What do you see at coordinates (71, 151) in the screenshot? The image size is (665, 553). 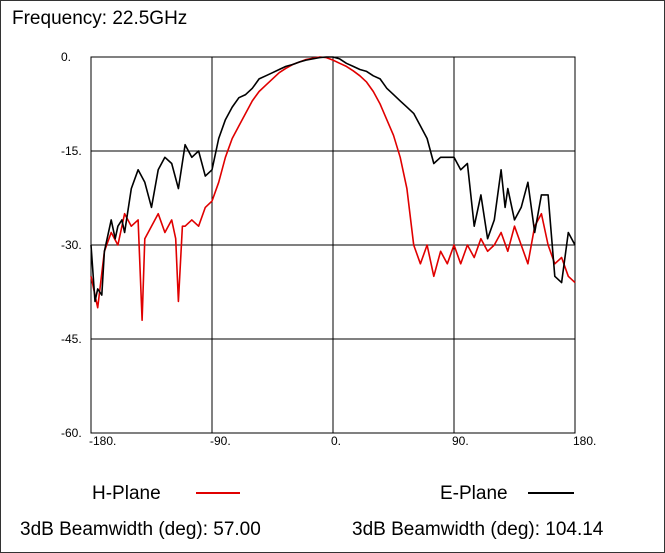 I see `y-tick-label: -15.` at bounding box center [71, 151].